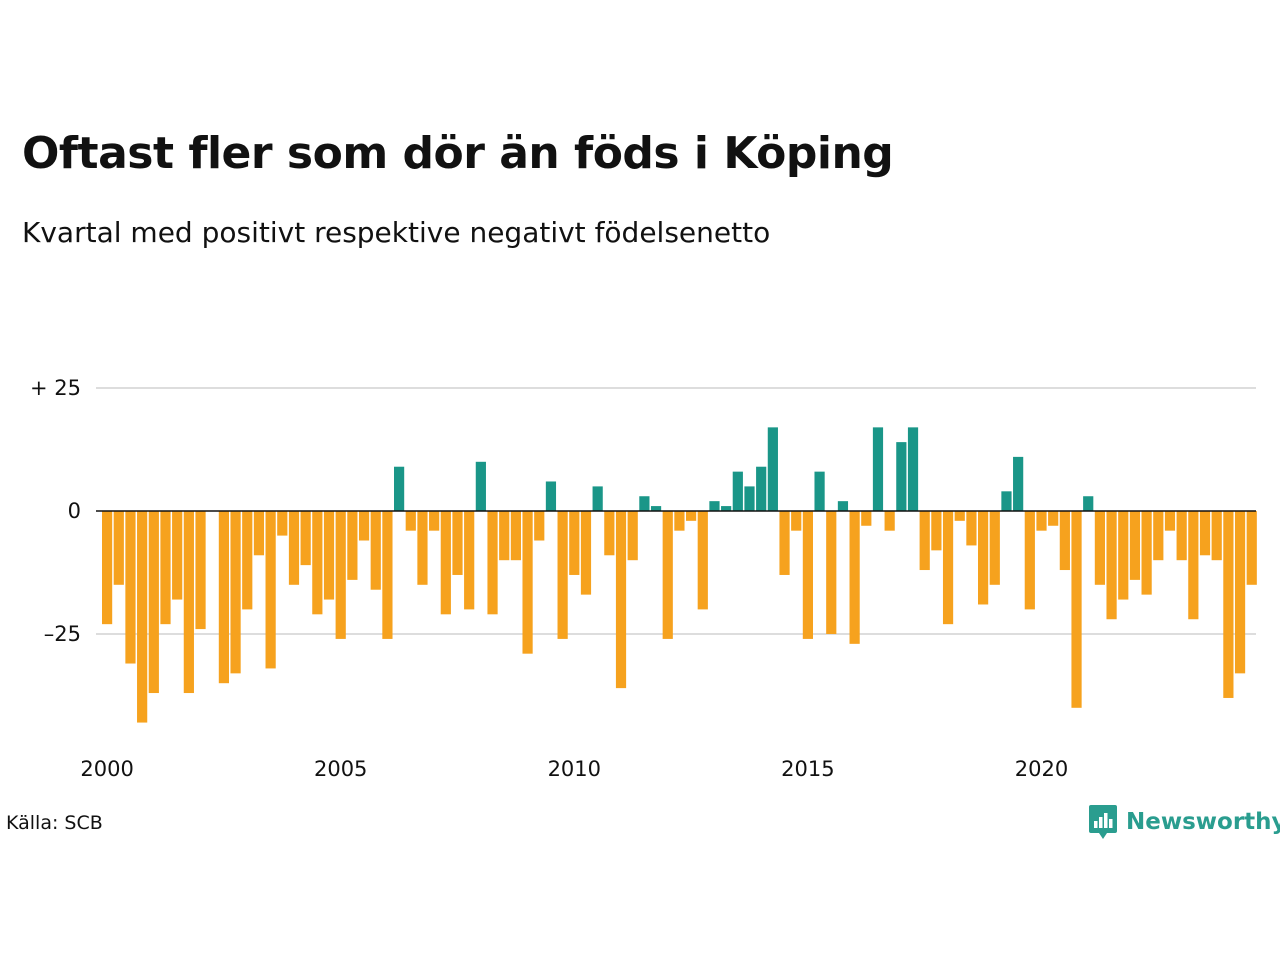 The height and width of the screenshot is (960, 1280). What do you see at coordinates (458, 153) in the screenshot?
I see `chart-title: Oftast fler som dör än föds i Köping` at bounding box center [458, 153].